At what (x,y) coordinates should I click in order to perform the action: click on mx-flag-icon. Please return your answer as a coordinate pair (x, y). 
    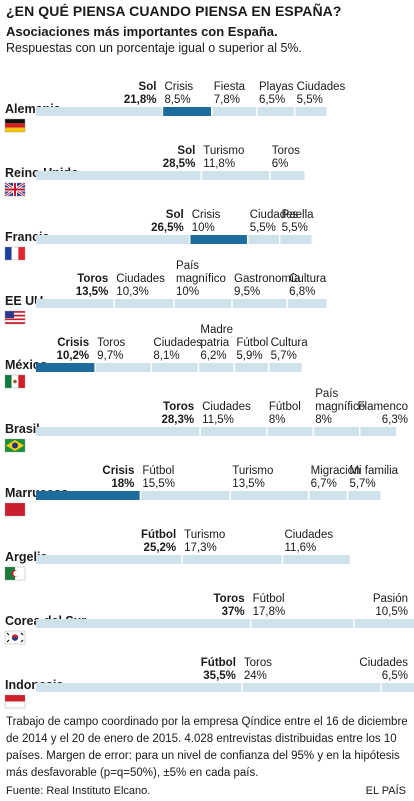
    Looking at the image, I should click on (15, 381).